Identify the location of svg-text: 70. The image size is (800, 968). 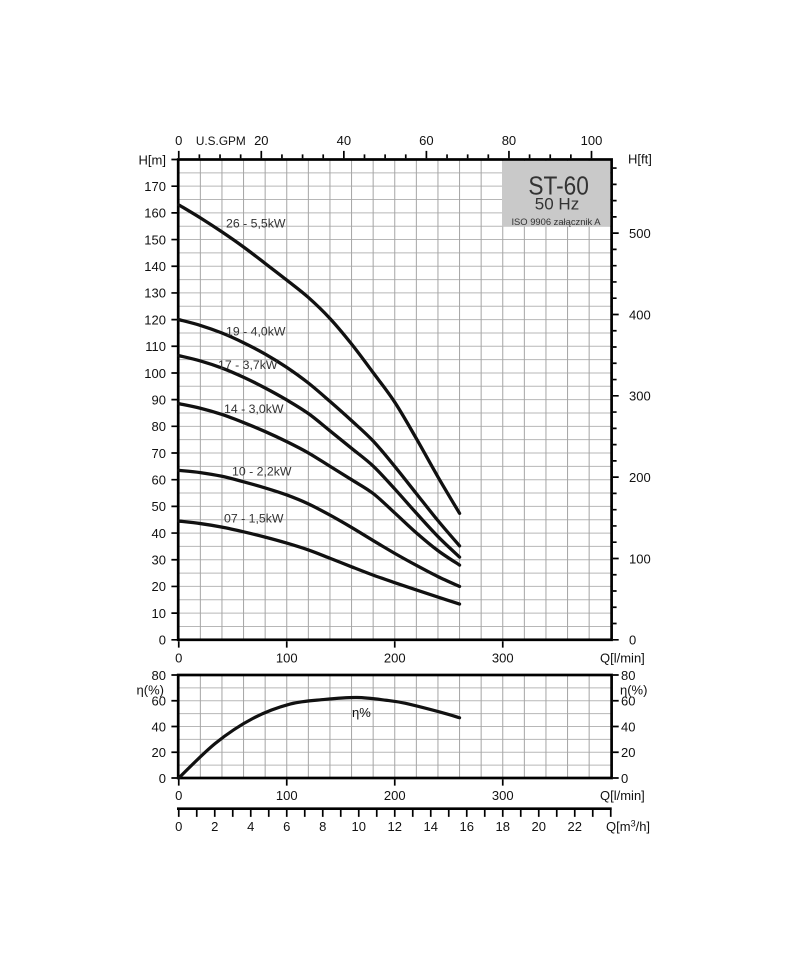
(159, 453).